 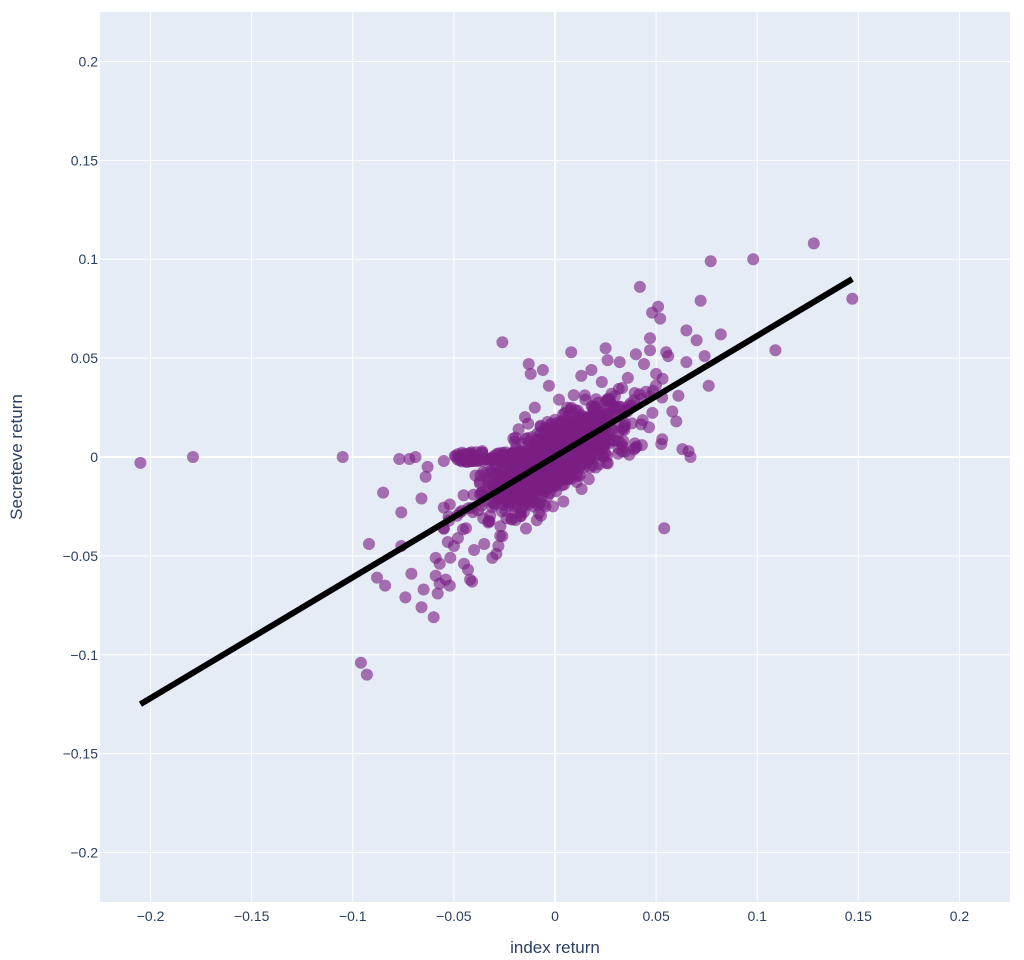 What do you see at coordinates (151, 916) in the screenshot?
I see `x-tick-label: −0.2` at bounding box center [151, 916].